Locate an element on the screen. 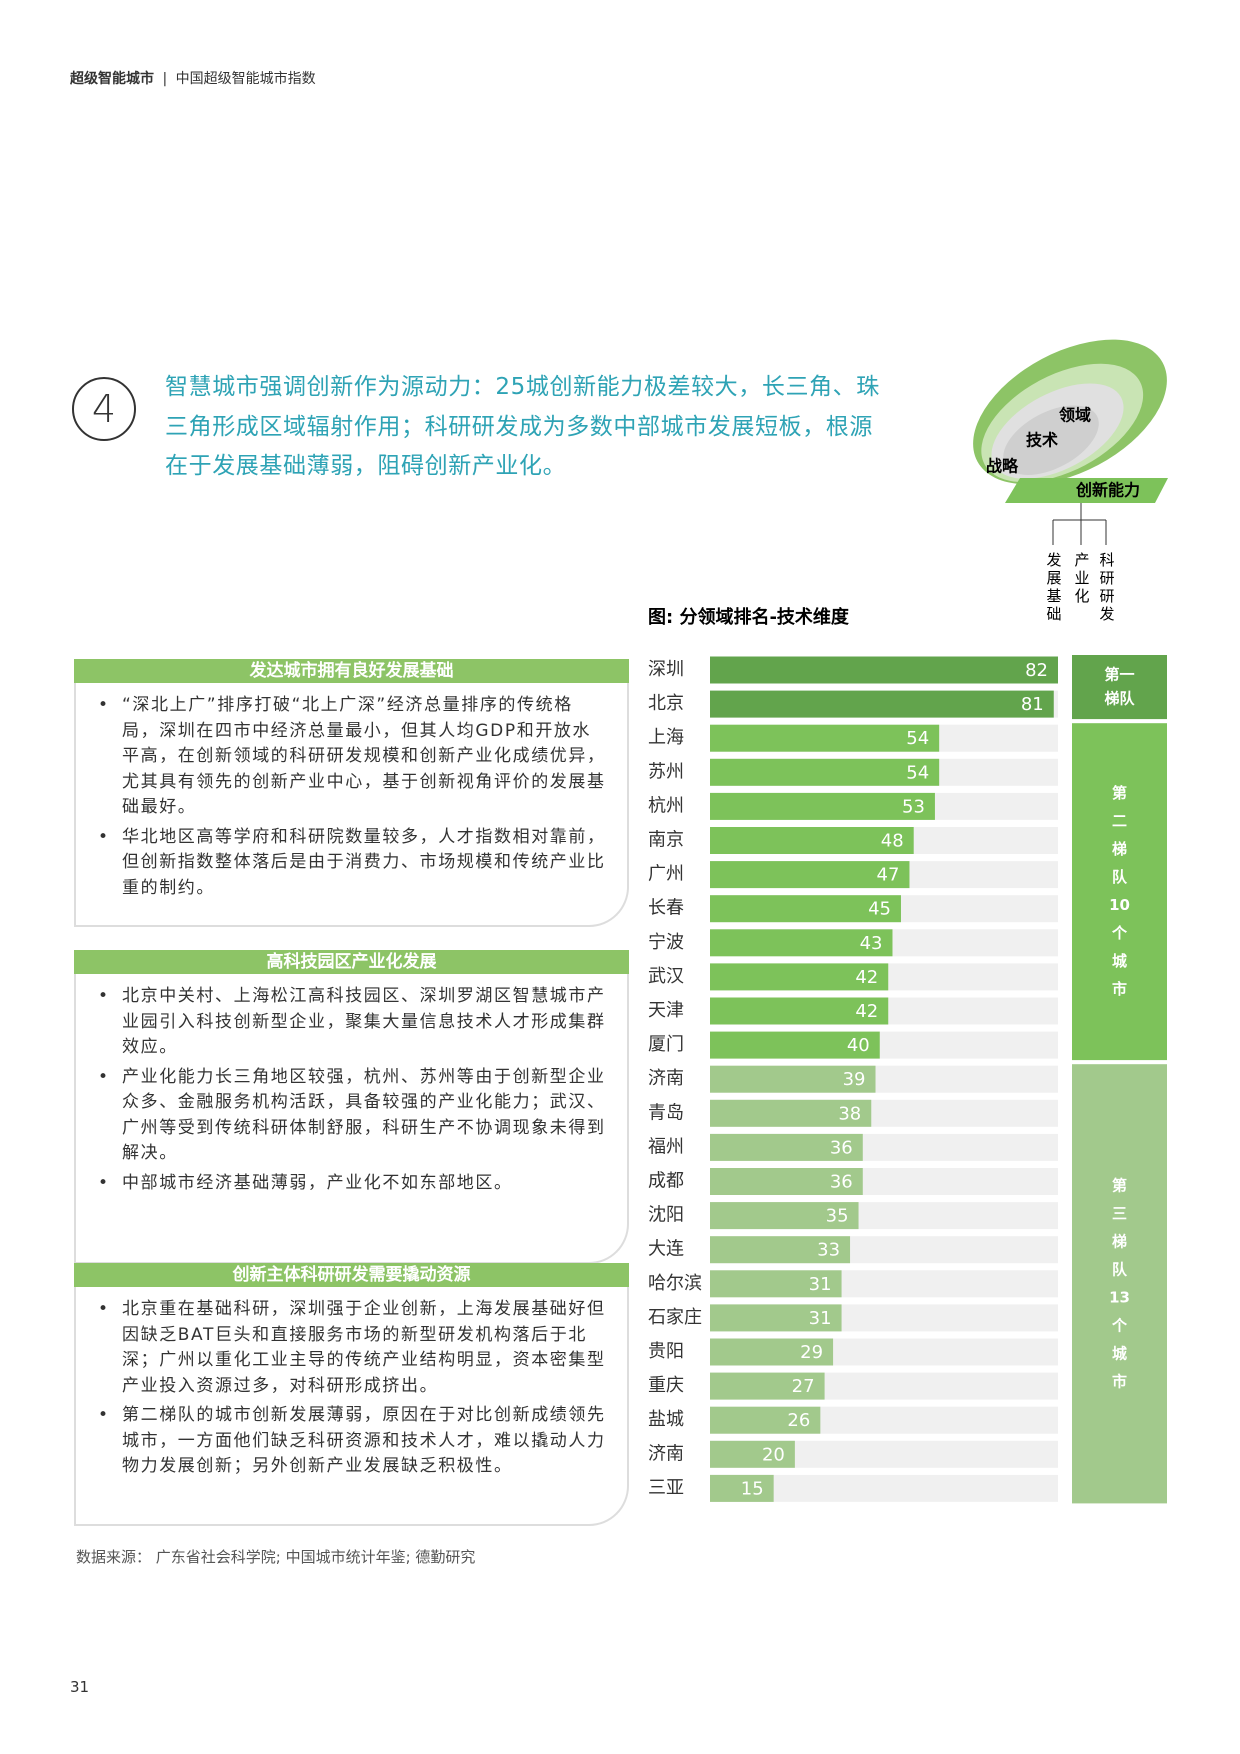 The width and height of the screenshot is (1240, 1754). category-label: 三亚 is located at coordinates (666, 1487).